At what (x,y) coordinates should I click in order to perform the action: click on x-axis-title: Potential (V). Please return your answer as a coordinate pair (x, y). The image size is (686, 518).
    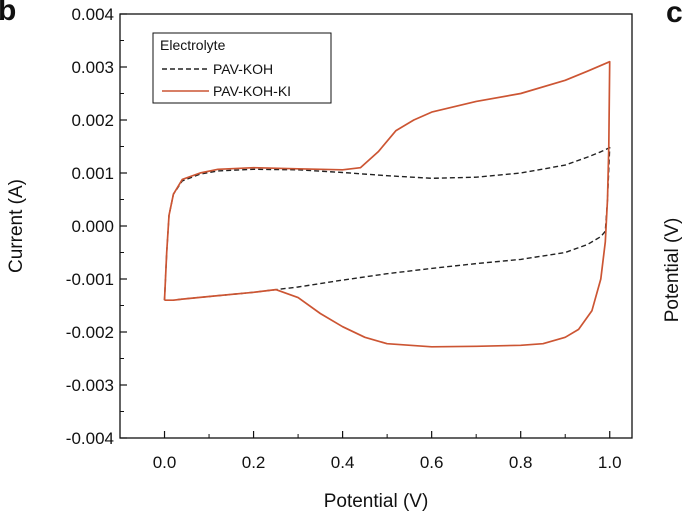
    Looking at the image, I should click on (376, 501).